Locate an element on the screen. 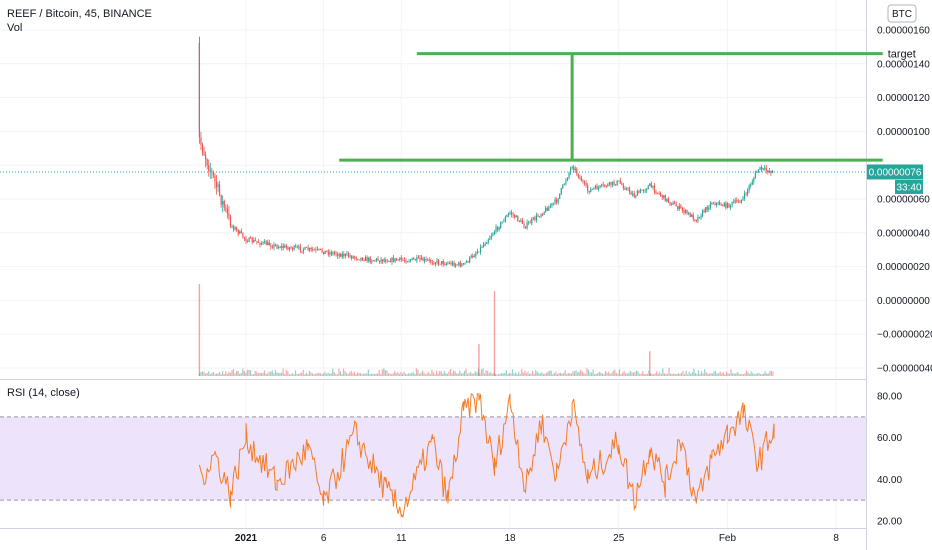 Image resolution: width=932 pixels, height=550 pixels. rsi-series is located at coordinates (486, 456).